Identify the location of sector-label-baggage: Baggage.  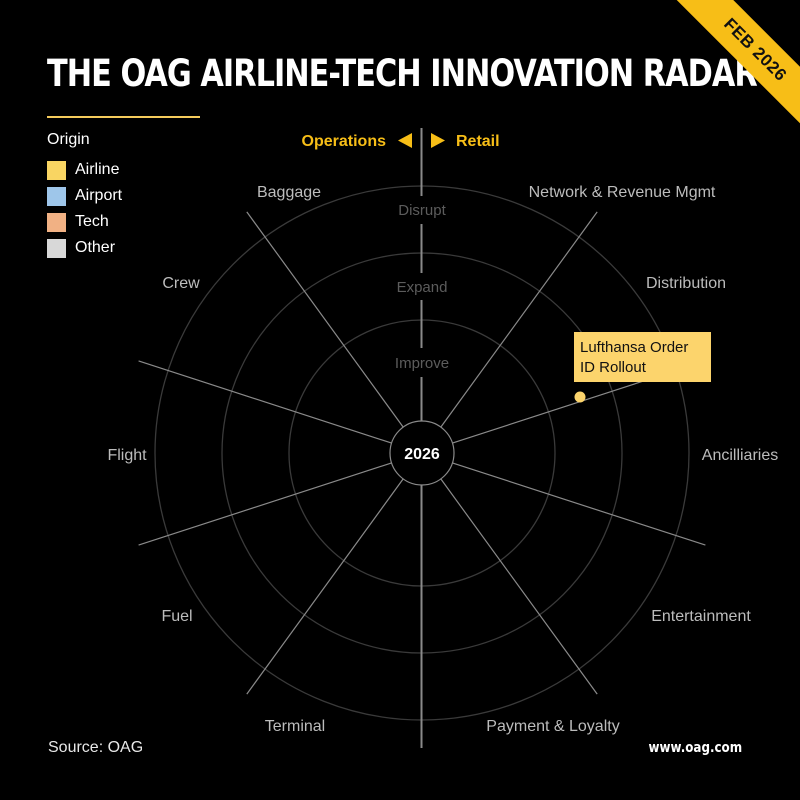
(289, 192).